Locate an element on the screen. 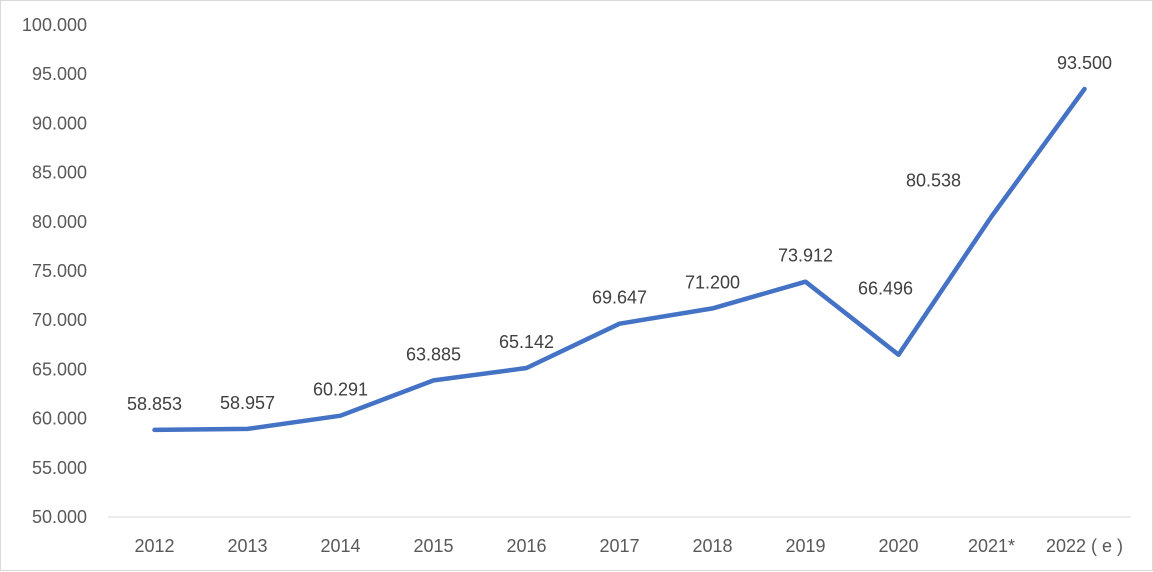 Image resolution: width=1153 pixels, height=572 pixels. data-label: 60.291 is located at coordinates (340, 390).